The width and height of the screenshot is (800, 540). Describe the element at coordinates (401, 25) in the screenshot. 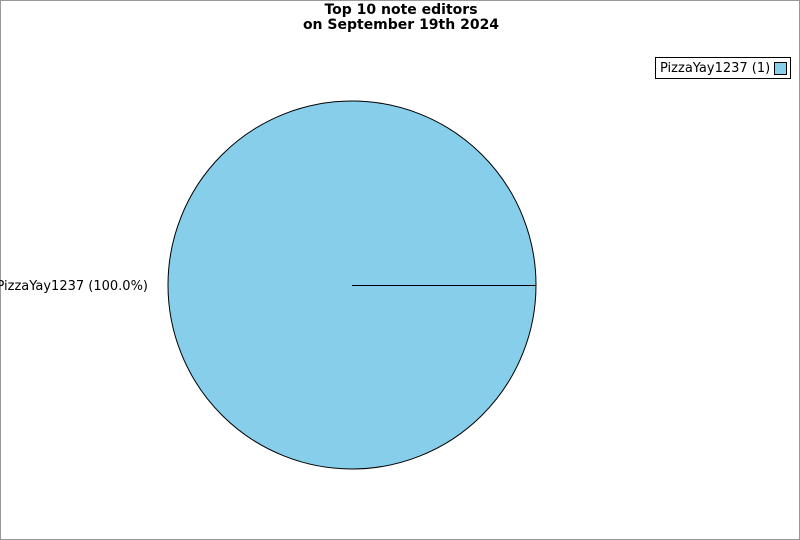

I see `chart-title-line2: on September 19th 2024` at that location.